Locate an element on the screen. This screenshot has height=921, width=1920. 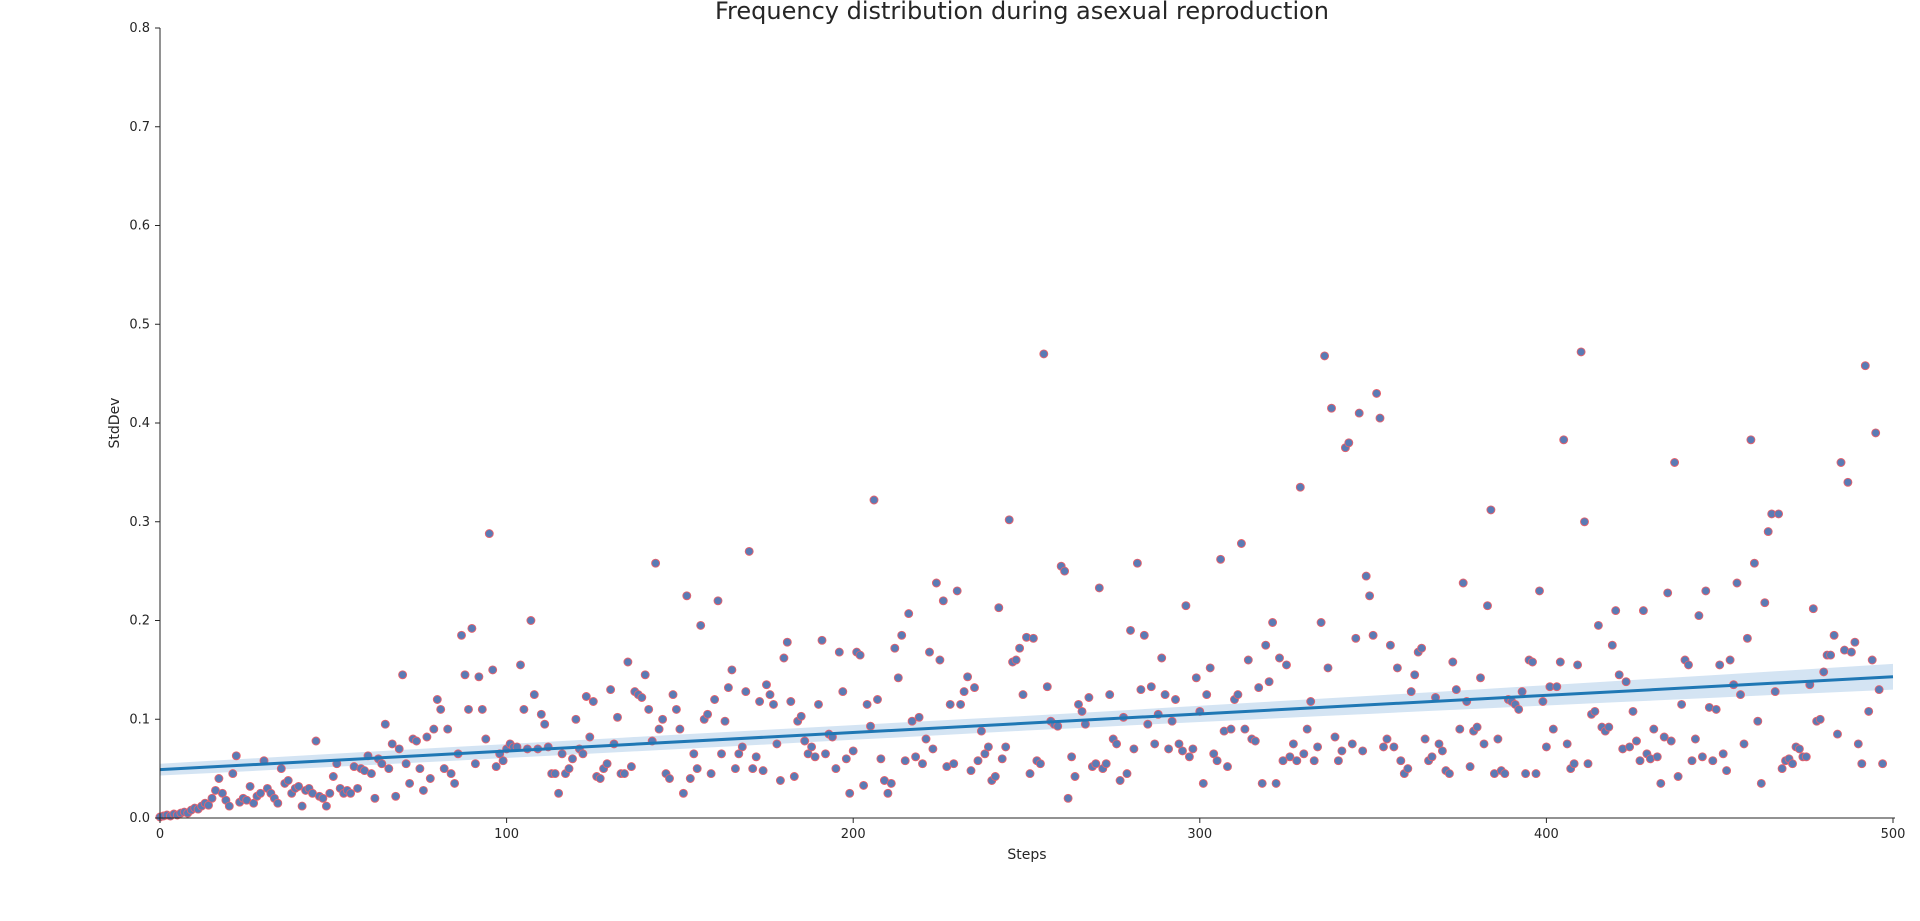
y-tick-label: 0.1 is located at coordinates (139, 719).